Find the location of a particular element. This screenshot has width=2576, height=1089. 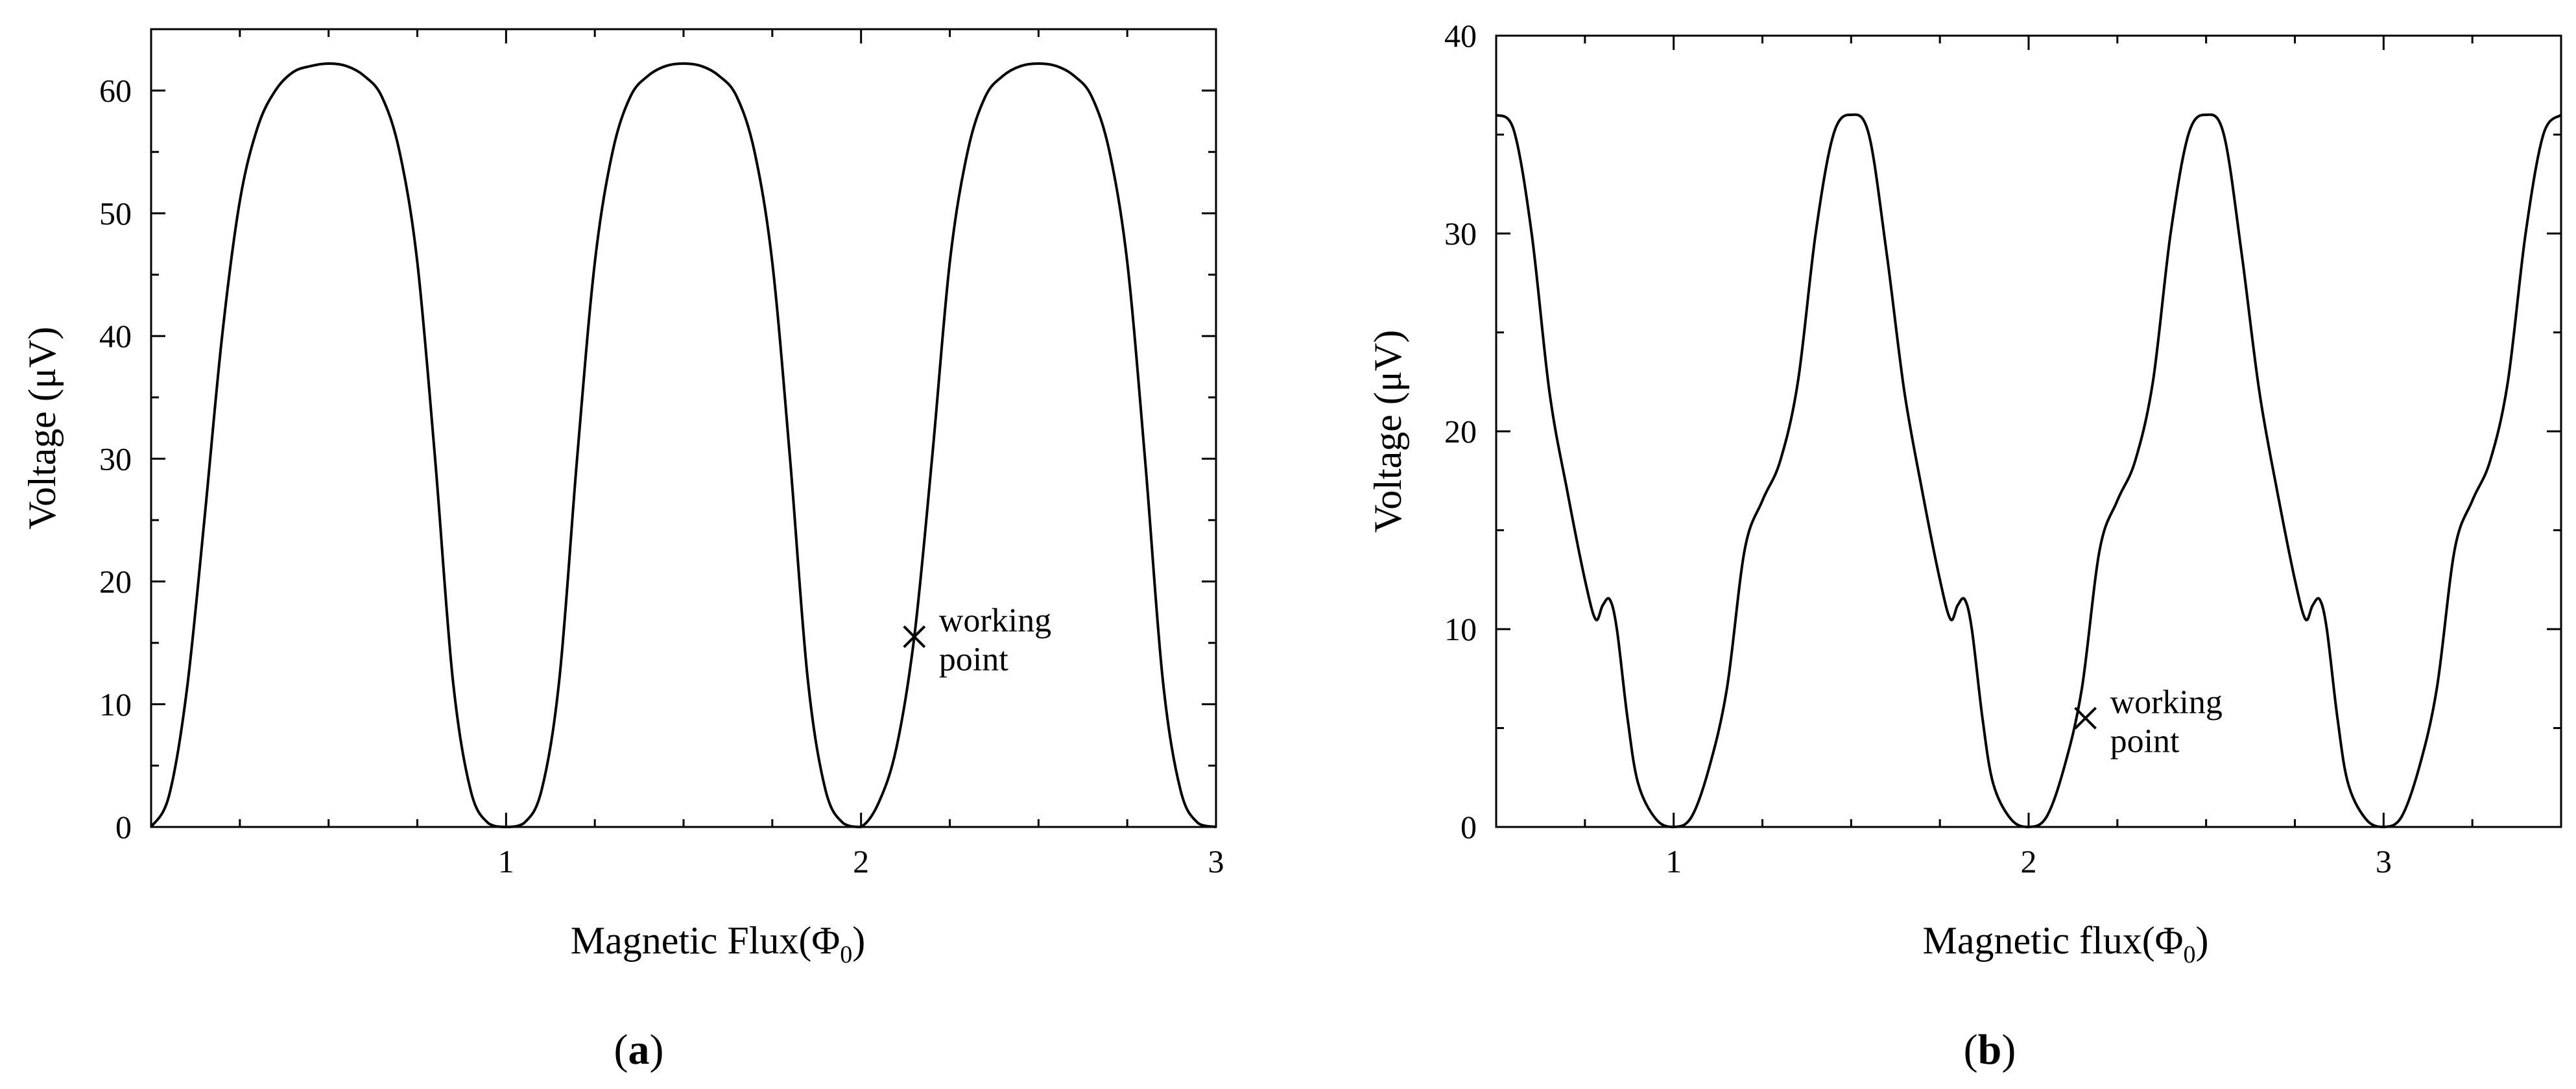

annotation-label-a-line1: working is located at coordinates (995, 621).